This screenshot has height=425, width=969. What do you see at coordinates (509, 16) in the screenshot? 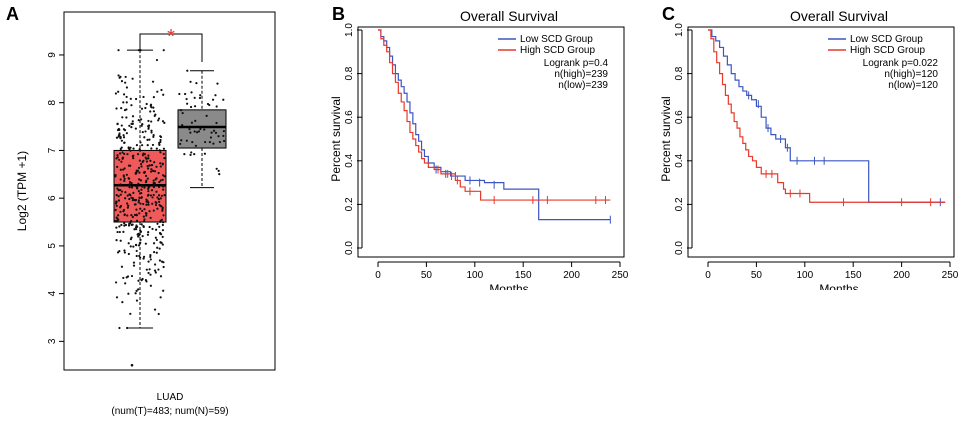
I see `chart-title: Overall Survival` at bounding box center [509, 16].